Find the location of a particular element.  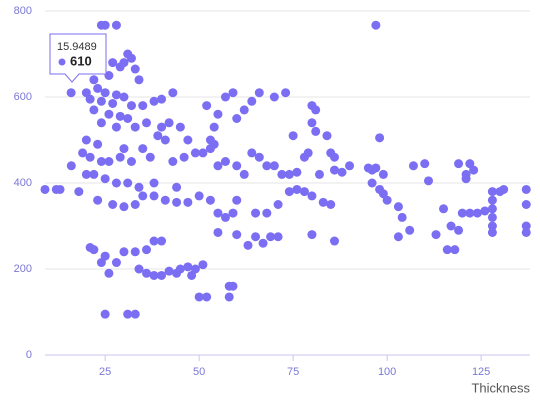

x-tick-label: 75 is located at coordinates (293, 372).